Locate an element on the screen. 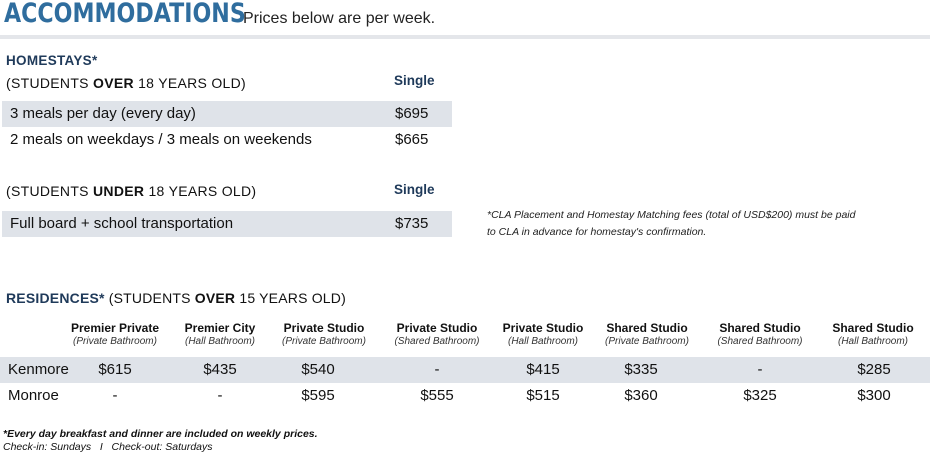 This screenshot has height=453, width=930. residence-price: $540 is located at coordinates (318, 369).